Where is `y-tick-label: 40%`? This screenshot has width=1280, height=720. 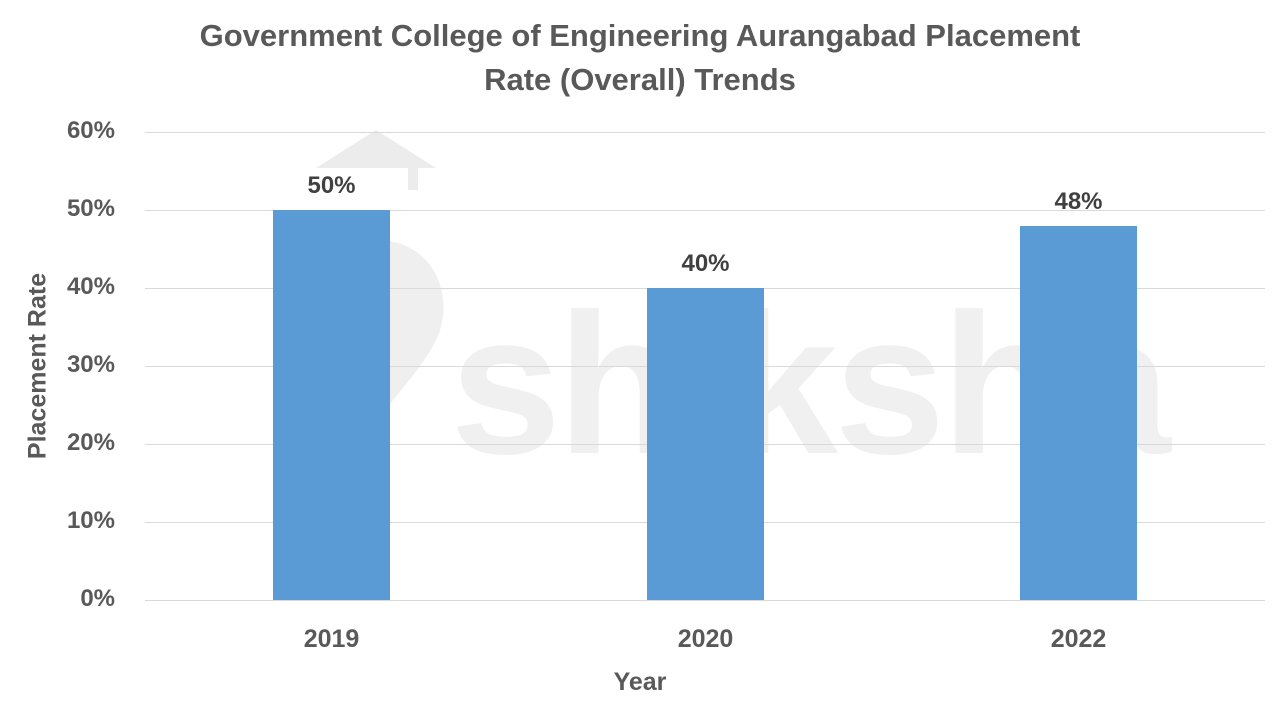 y-tick-label: 40% is located at coordinates (90, 286).